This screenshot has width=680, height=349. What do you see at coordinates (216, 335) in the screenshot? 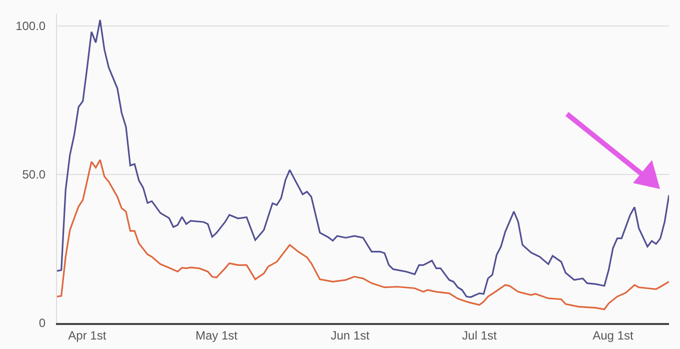
I see `x-tick-label: May 1st` at bounding box center [216, 335].